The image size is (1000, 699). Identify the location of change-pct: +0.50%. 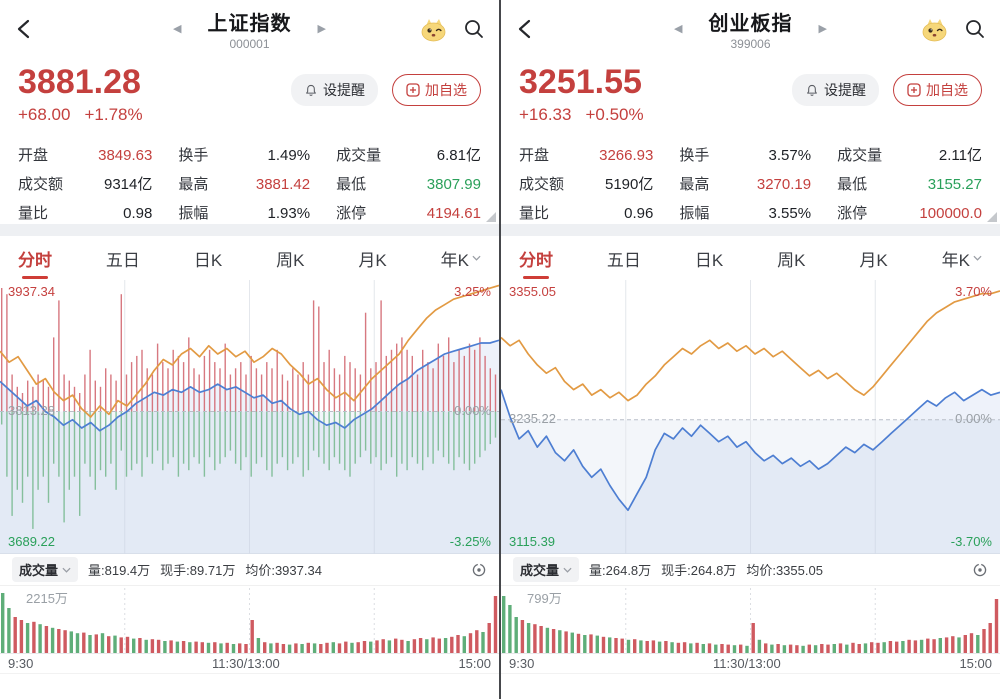
(614, 115).